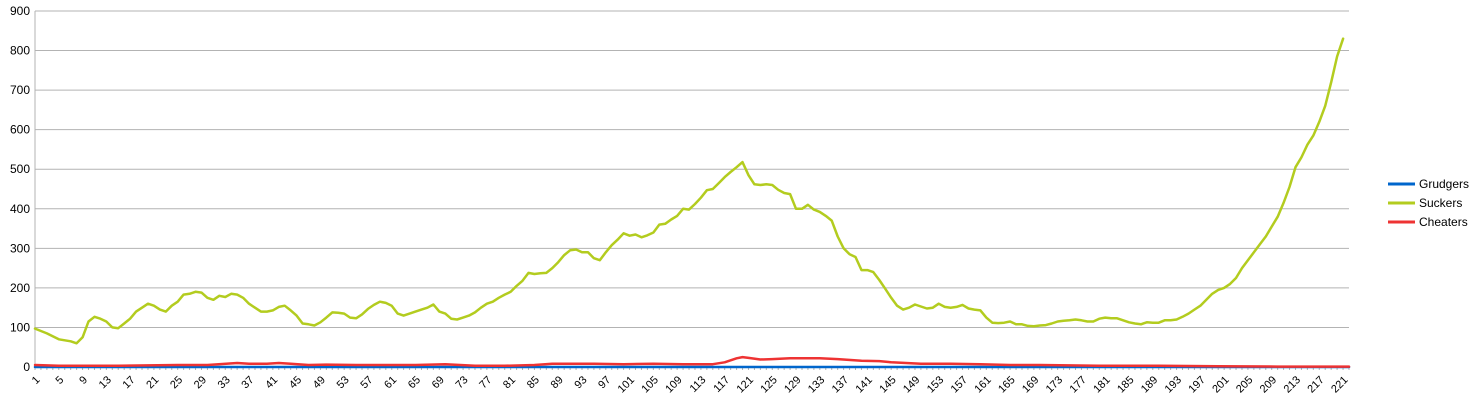  Describe the element at coordinates (20, 248) in the screenshot. I see `y-tick-label: 300` at that location.